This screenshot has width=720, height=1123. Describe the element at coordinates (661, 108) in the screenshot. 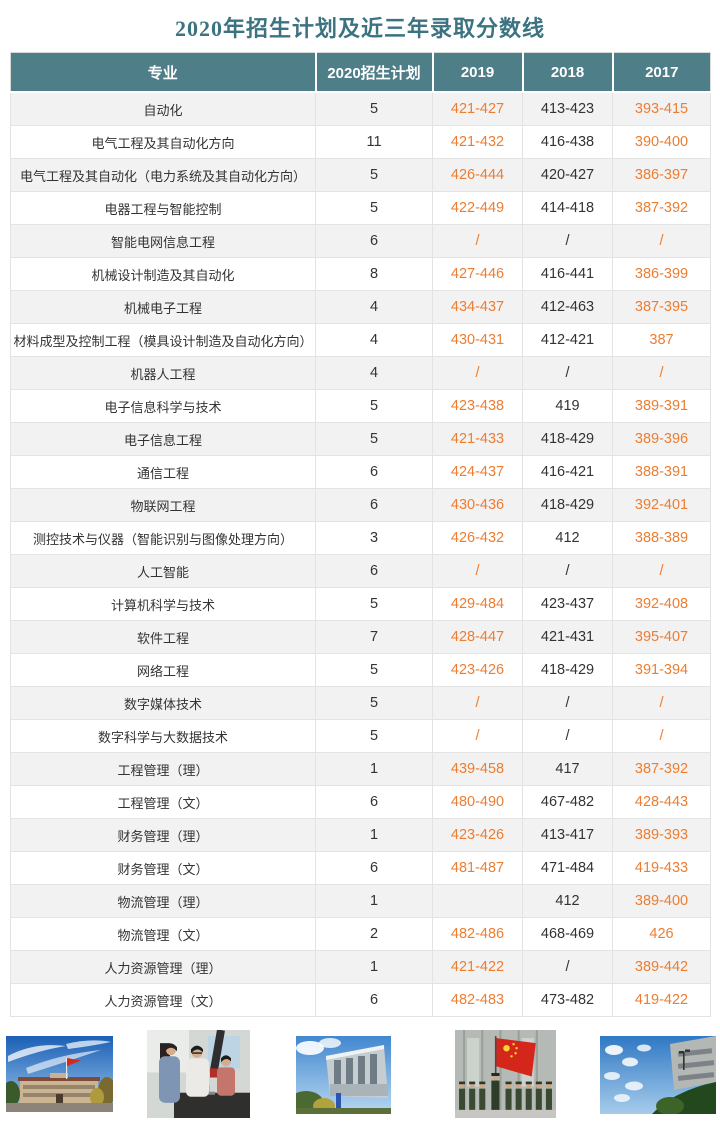

I see `y2017-cell: 393-415` at that location.